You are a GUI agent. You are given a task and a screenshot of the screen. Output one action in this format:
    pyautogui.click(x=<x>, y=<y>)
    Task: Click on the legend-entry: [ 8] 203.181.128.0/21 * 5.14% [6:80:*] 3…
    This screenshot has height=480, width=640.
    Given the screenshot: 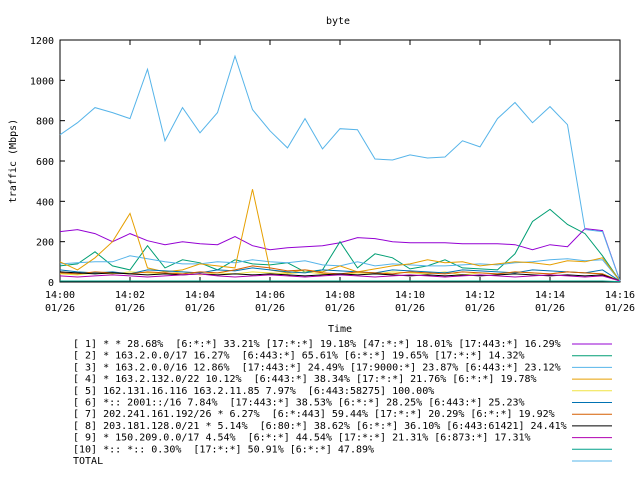 What is the action you would take?
    pyautogui.click(x=320, y=426)
    